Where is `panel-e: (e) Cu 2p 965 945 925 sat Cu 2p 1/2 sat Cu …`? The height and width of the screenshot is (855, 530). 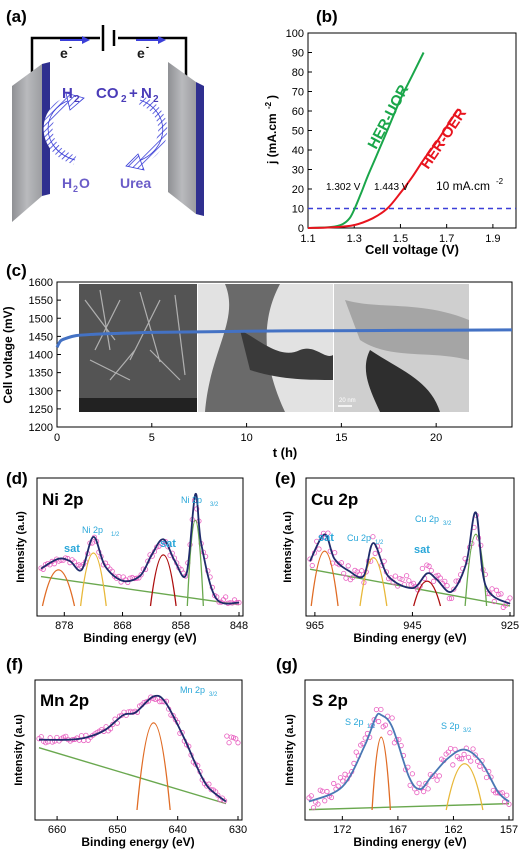 panel-e: (e) Cu 2p 965 945 925 sat Cu 2p 1/2 sat Cu … is located at coordinates (397, 557).